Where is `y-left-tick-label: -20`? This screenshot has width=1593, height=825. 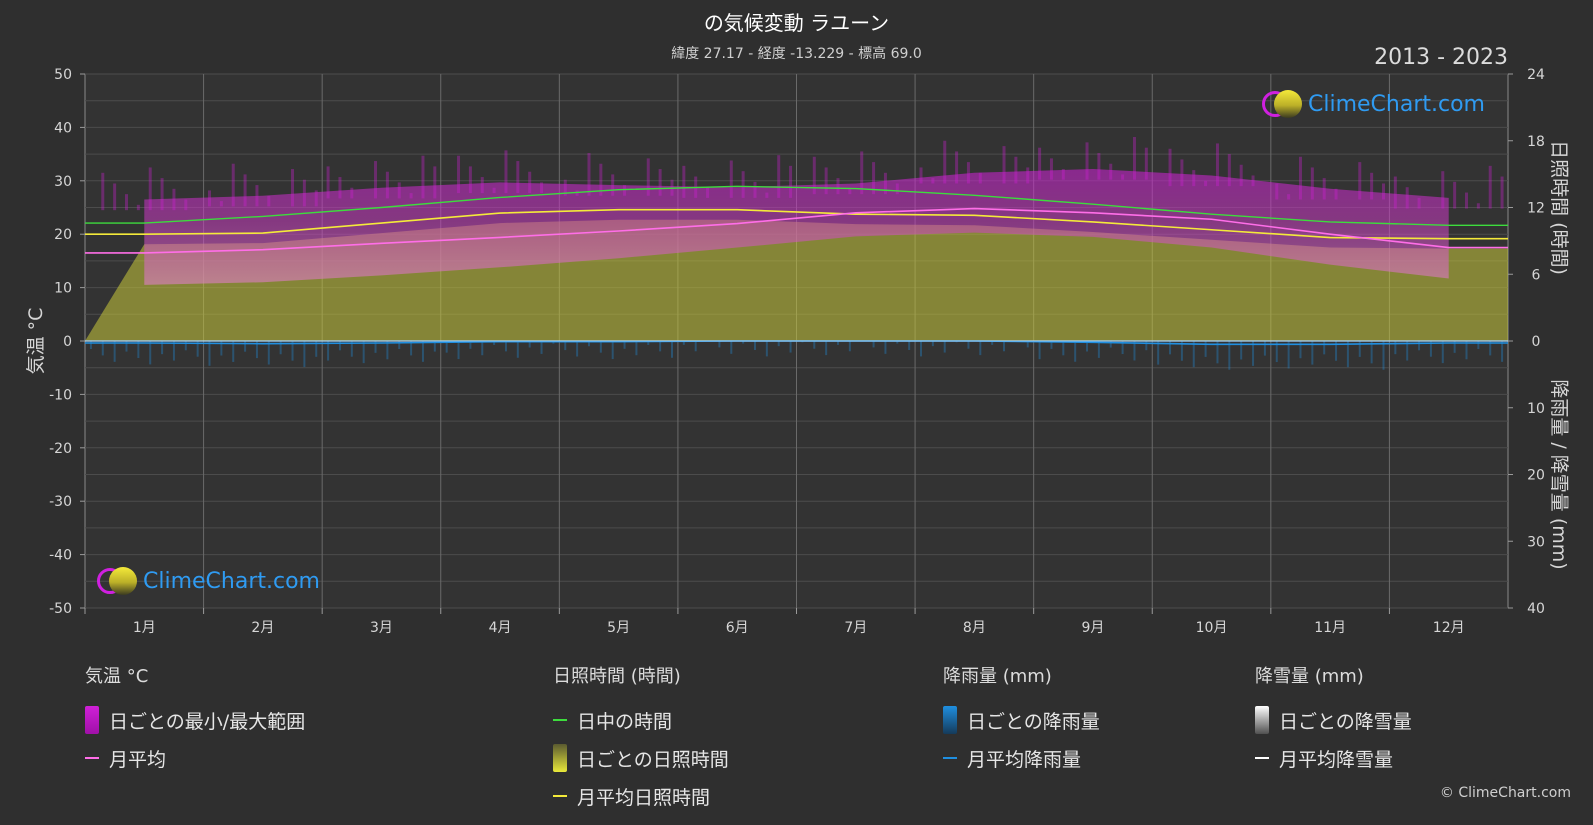 y-left-tick-label: -20 is located at coordinates (60, 449).